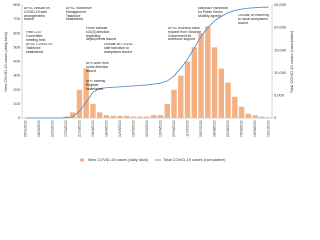 The height and width of the screenshot is (240, 320). Describe the element at coordinates (39, 128) in the screenshot. I see `x-tick-label: 08/02/2020` at that location.